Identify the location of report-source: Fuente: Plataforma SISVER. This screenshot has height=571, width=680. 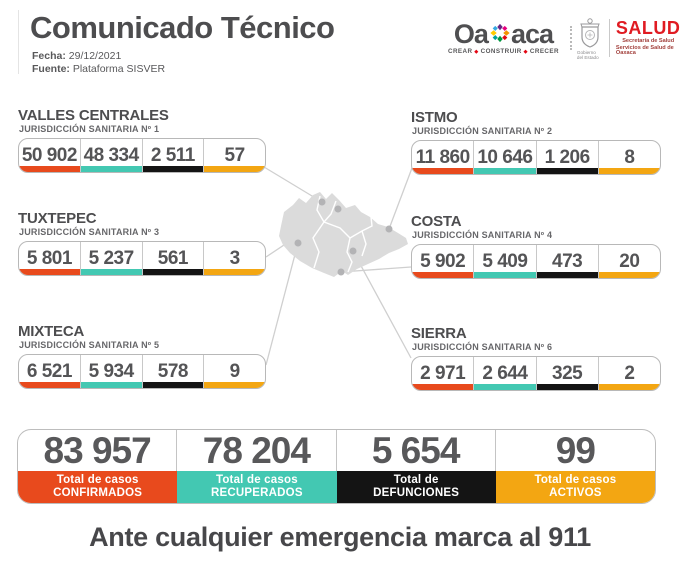
(99, 69).